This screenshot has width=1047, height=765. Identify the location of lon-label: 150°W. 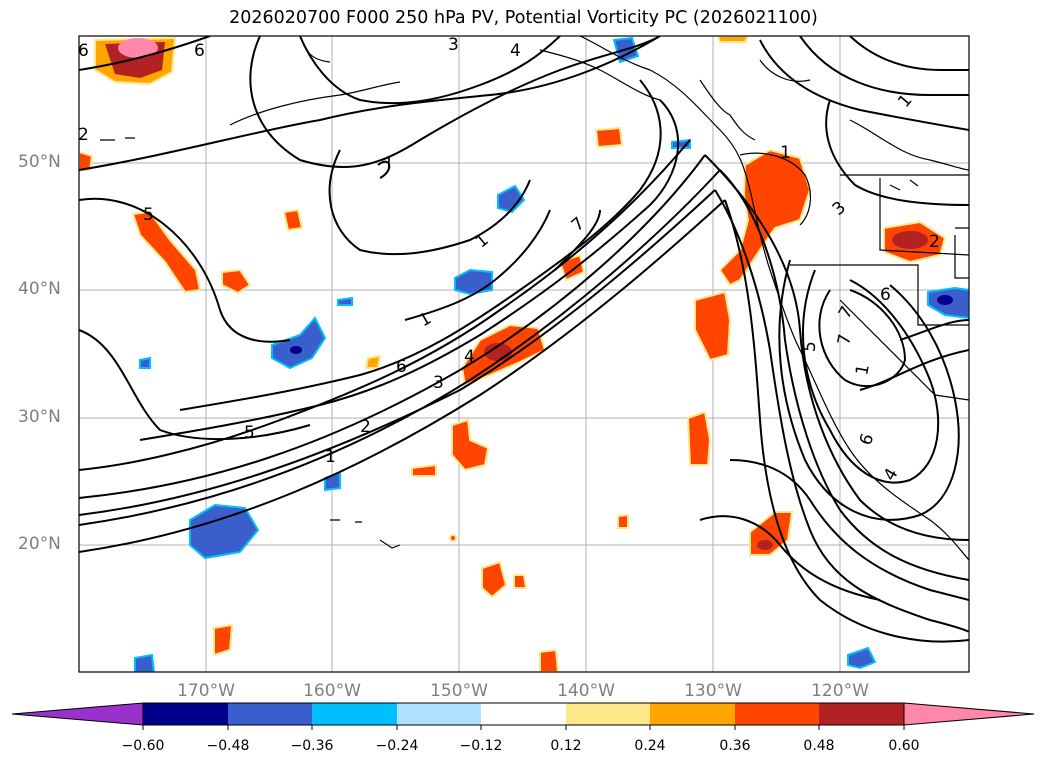
(459, 691).